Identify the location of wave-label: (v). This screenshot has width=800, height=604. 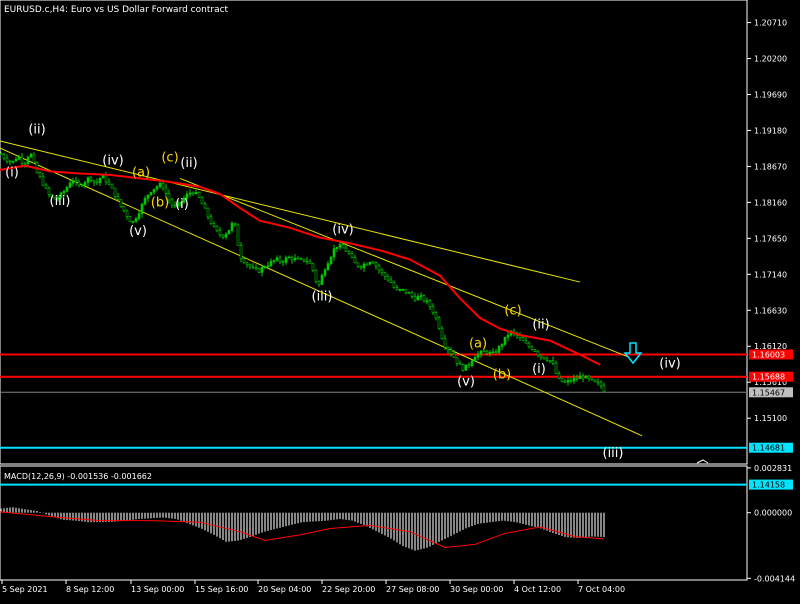
(466, 382).